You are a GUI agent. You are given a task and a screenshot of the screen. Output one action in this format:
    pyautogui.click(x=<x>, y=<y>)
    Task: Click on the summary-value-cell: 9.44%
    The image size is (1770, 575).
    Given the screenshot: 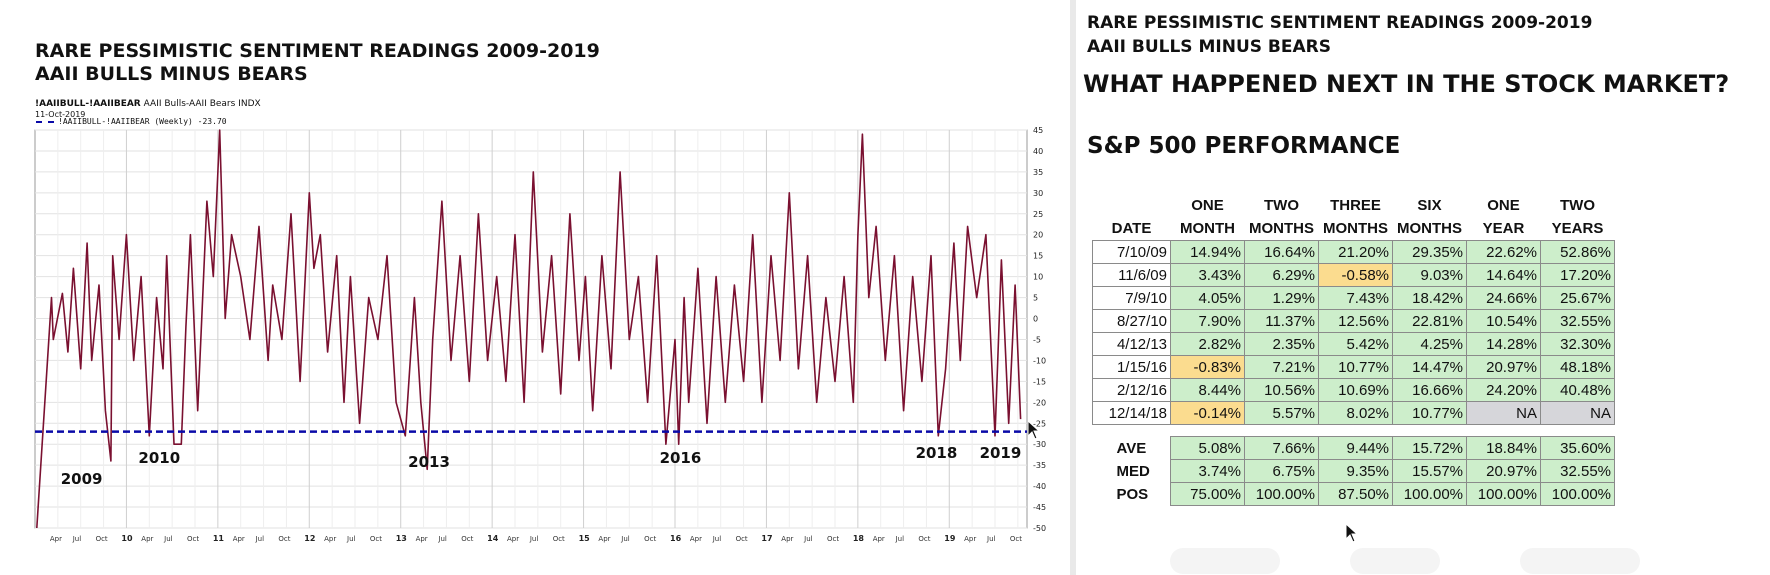 What is the action you would take?
    pyautogui.click(x=1355, y=448)
    